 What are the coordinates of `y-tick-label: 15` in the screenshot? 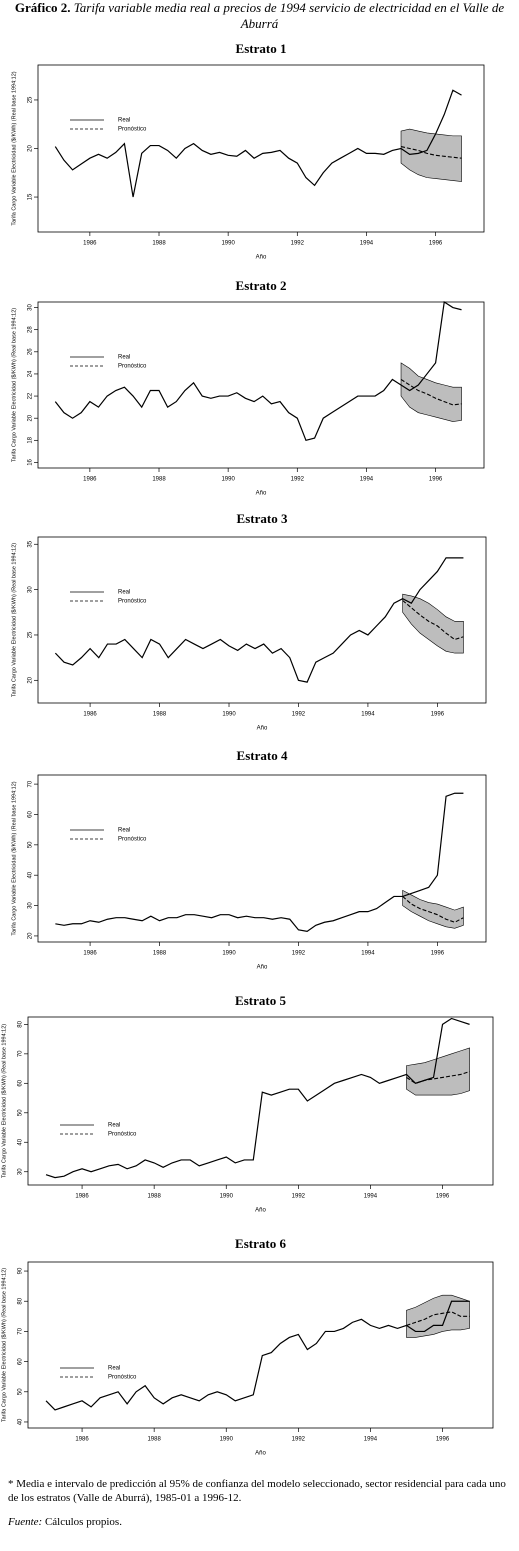 It's located at (31, 196).